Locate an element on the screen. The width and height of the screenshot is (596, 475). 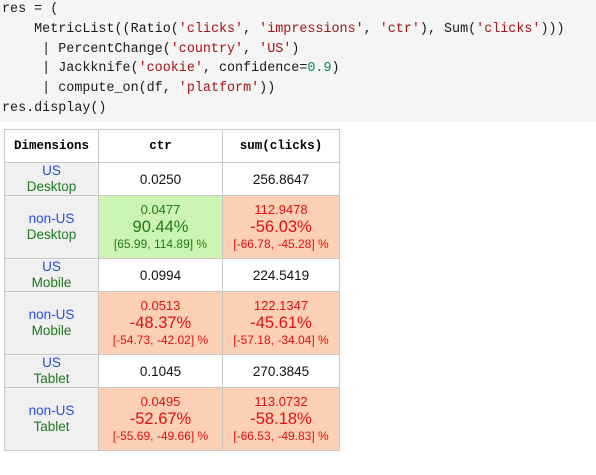
metric-percent-change: -48.37% is located at coordinates (160, 323).